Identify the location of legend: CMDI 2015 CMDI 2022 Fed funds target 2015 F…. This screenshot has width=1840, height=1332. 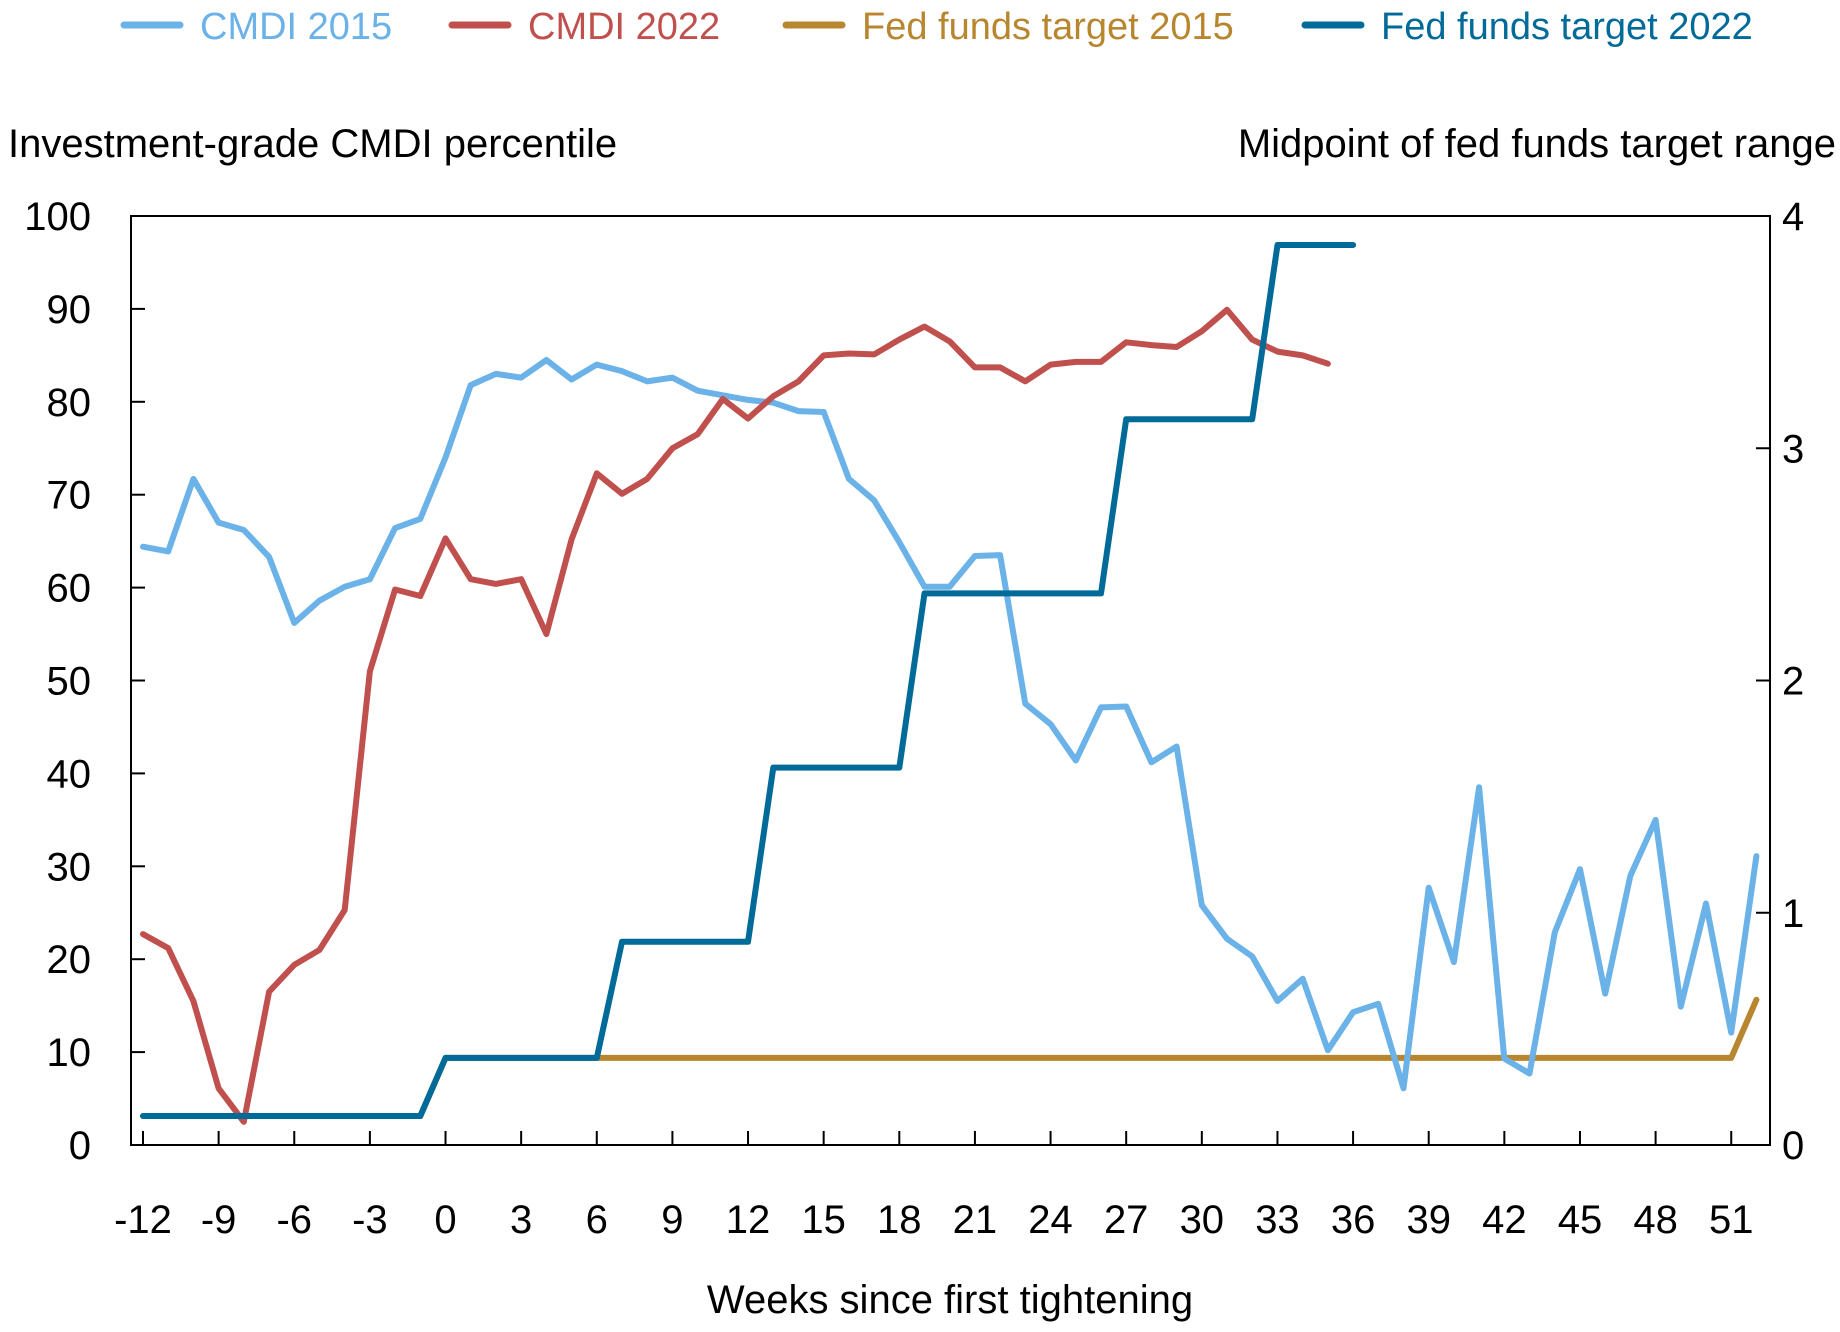
(936, 27).